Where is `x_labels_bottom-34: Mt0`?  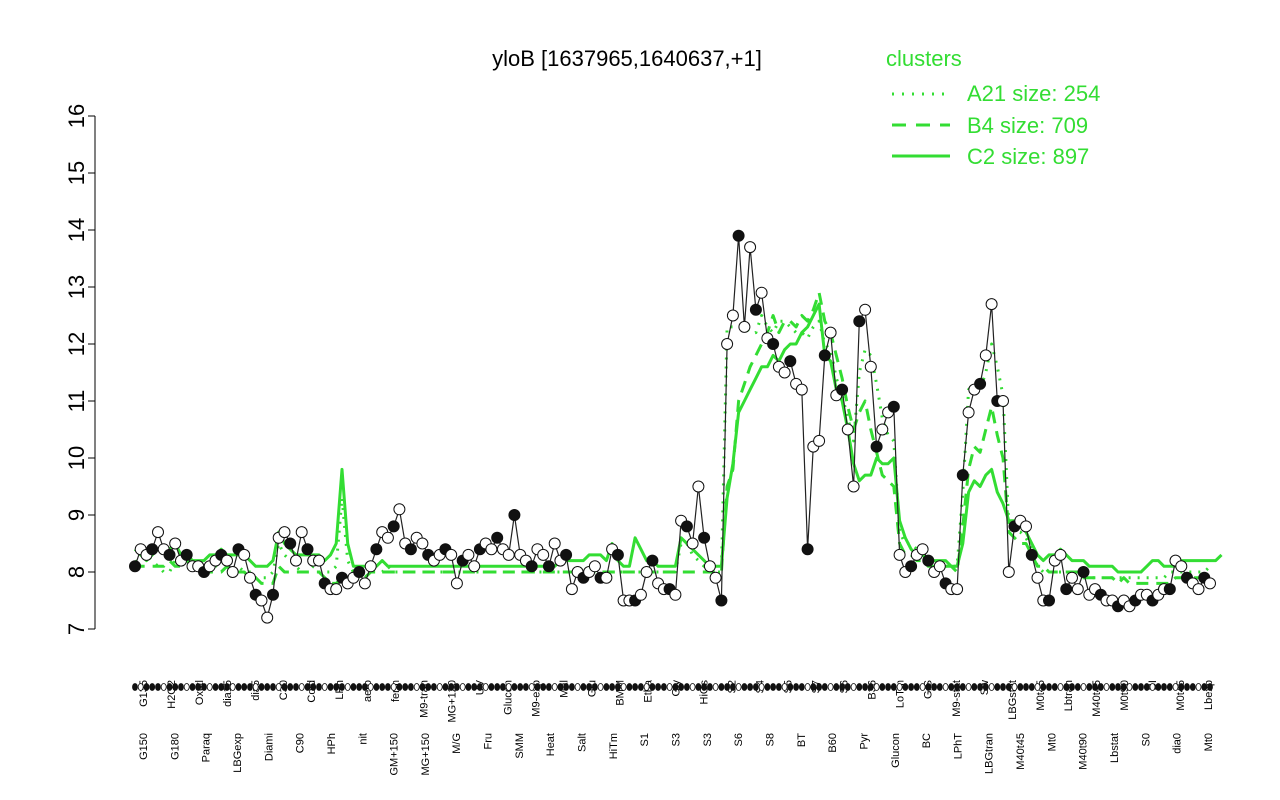 x_labels_bottom-34: Mt0 is located at coordinates (1209, 742).